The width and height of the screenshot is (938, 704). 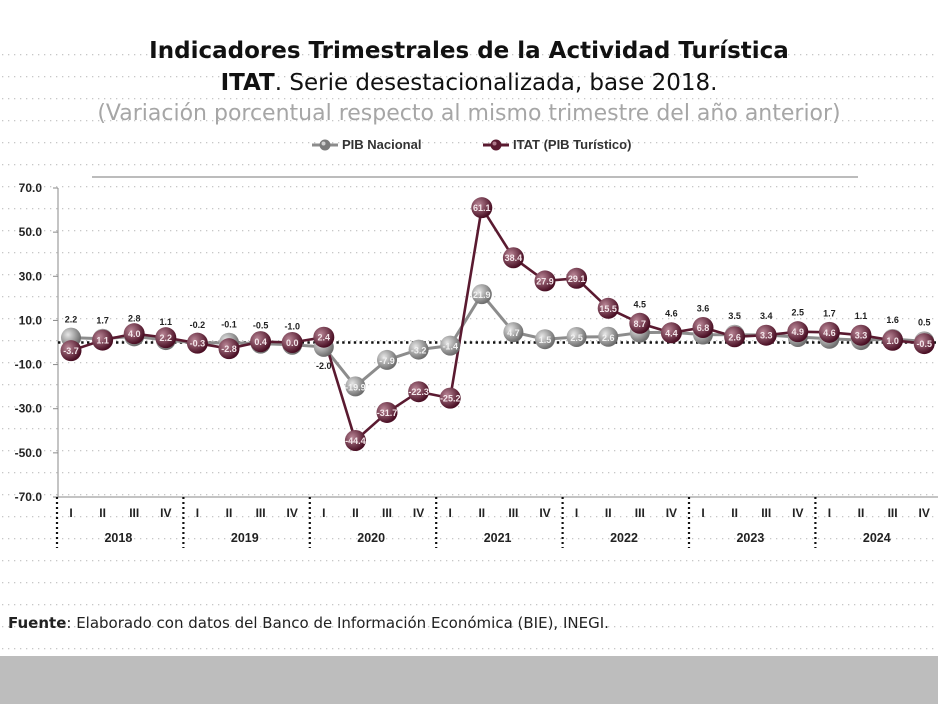 I want to click on itat-data-label: 1.1, so click(x=102, y=341).